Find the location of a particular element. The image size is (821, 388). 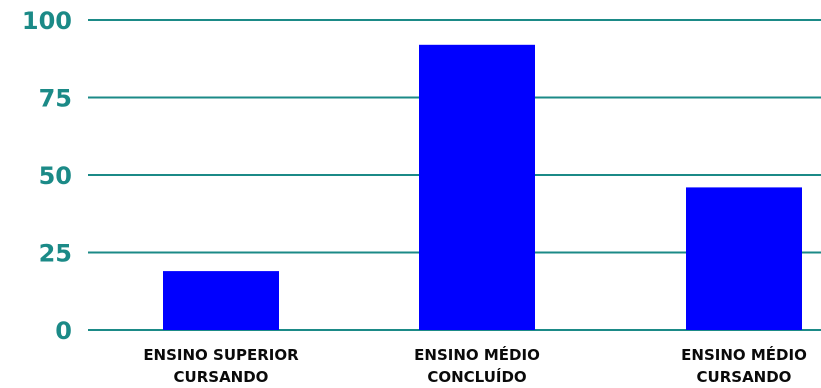

y-tick-label: 50 is located at coordinates (55, 176).